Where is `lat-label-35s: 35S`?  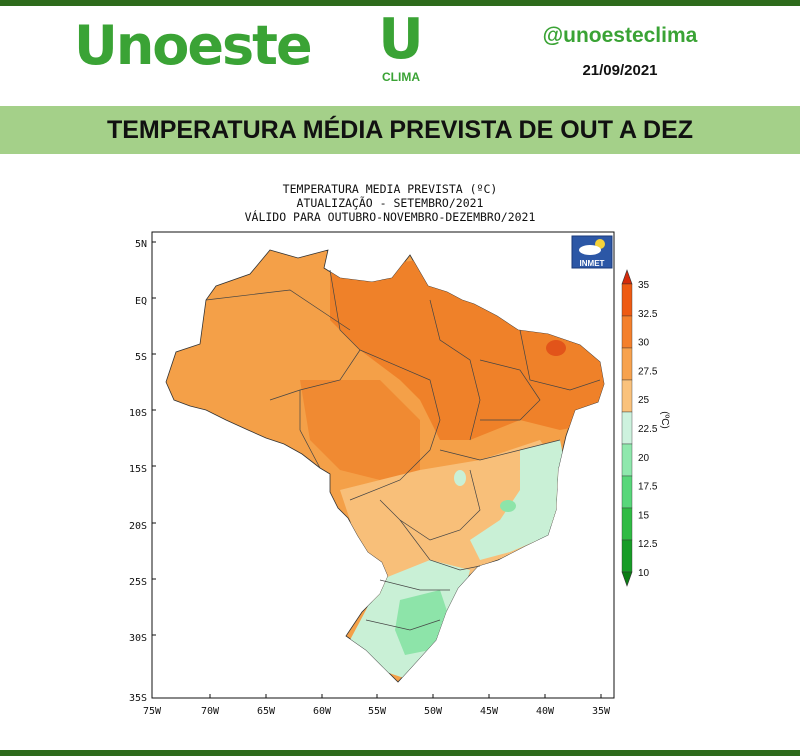 lat-label-35s: 35S is located at coordinates (138, 698).